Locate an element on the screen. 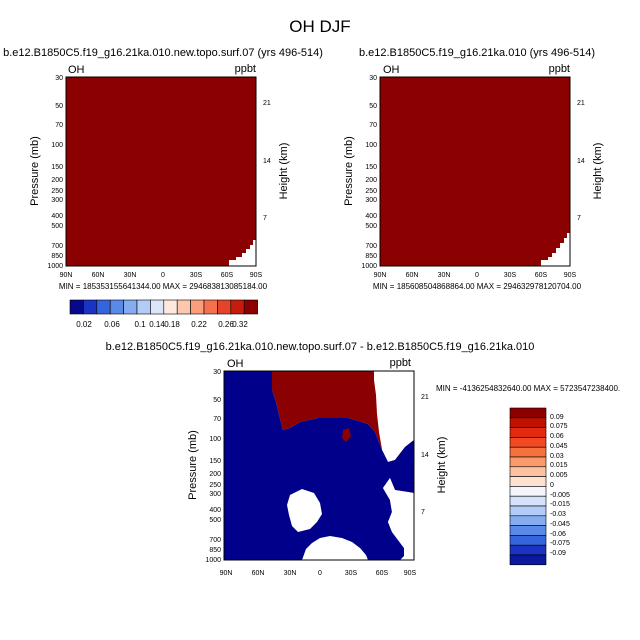 Image resolution: width=640 pixels, height=640 pixels. panel-2-ytick: 200 is located at coordinates (371, 180).